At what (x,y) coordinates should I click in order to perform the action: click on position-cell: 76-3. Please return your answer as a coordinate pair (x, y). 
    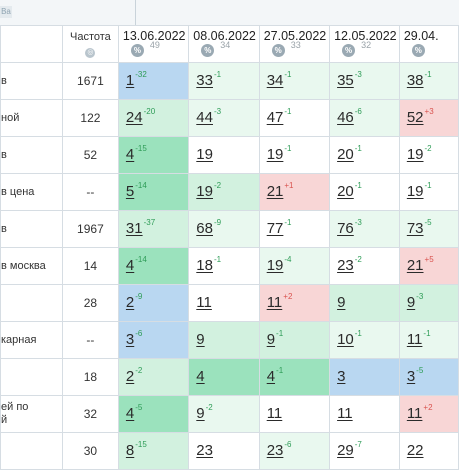
    Looking at the image, I should click on (364, 229).